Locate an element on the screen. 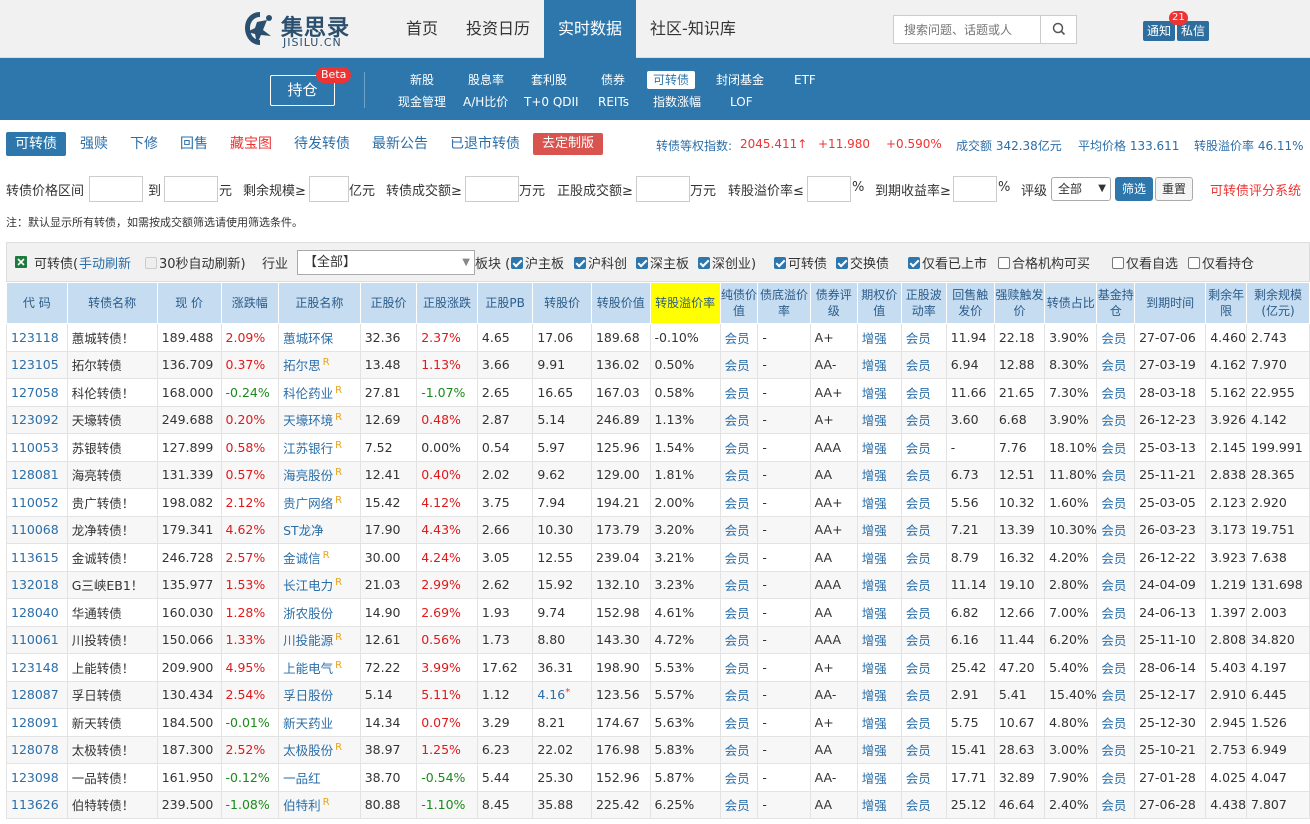 The height and width of the screenshot is (824, 1310). bond-code-link: 123098 is located at coordinates (35, 777).